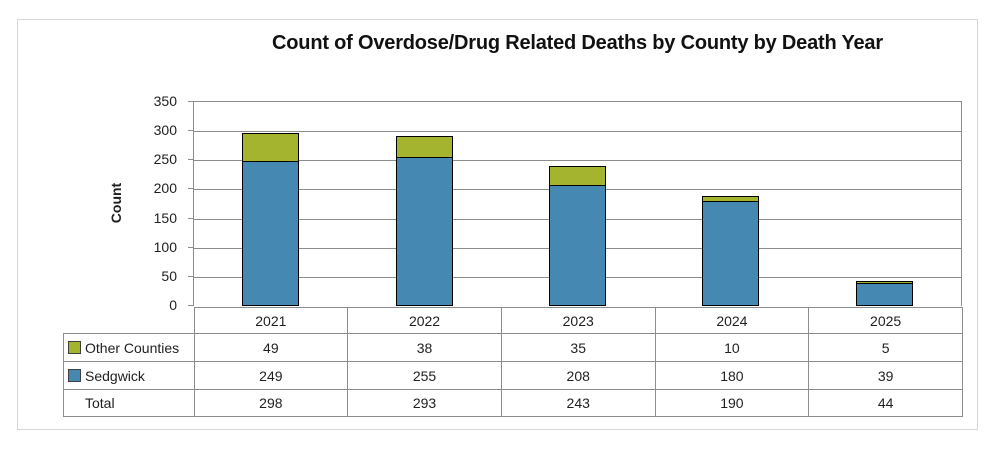 This screenshot has width=998, height=451. Describe the element at coordinates (165, 217) in the screenshot. I see `y-tick-label: 150` at that location.